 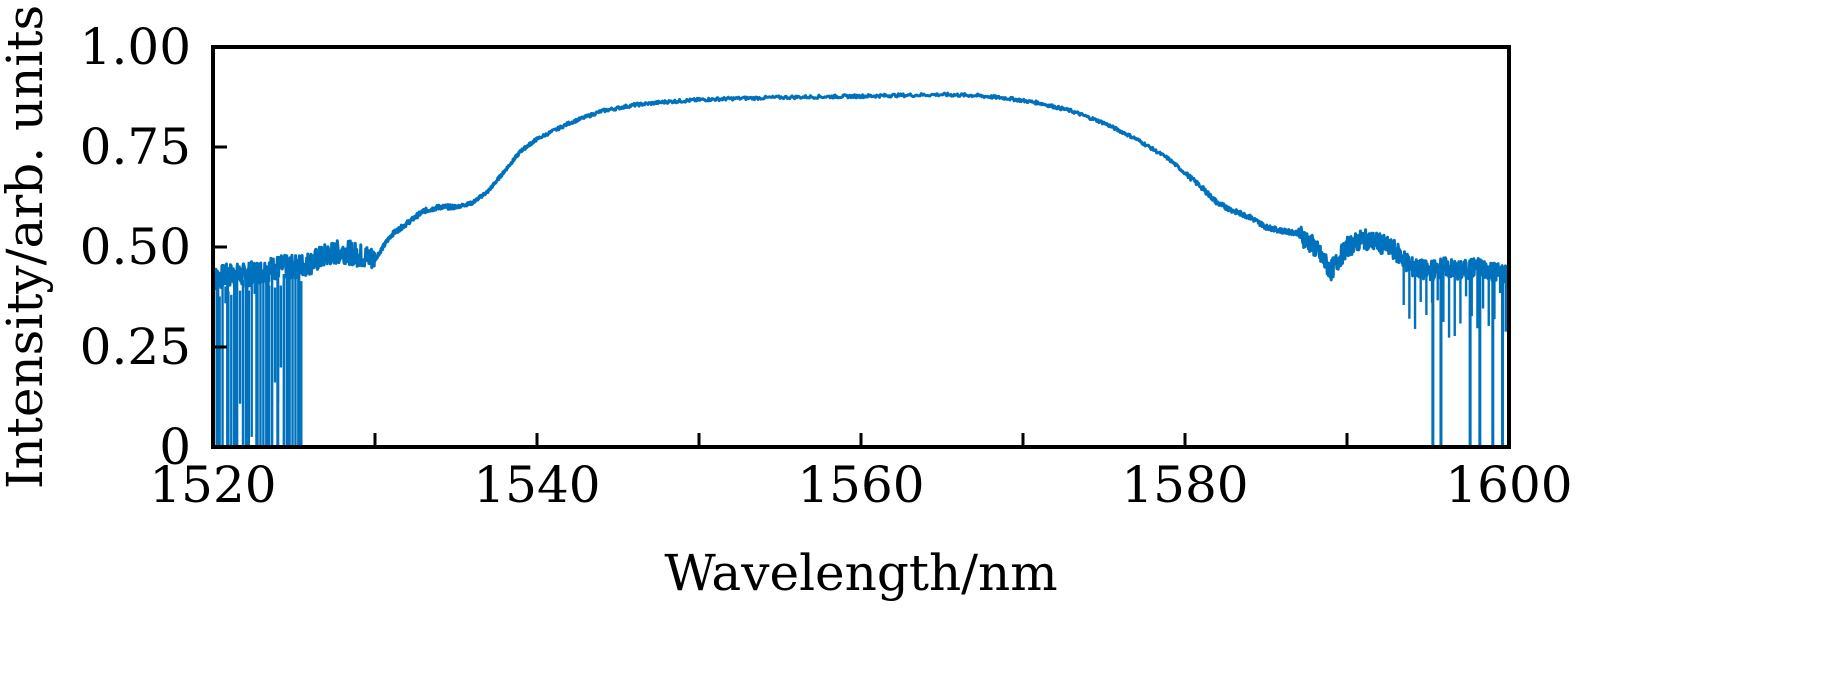 I want to click on x-axis-ticks: 1520 1540 1560 1580 1600, so click(x=861, y=473).